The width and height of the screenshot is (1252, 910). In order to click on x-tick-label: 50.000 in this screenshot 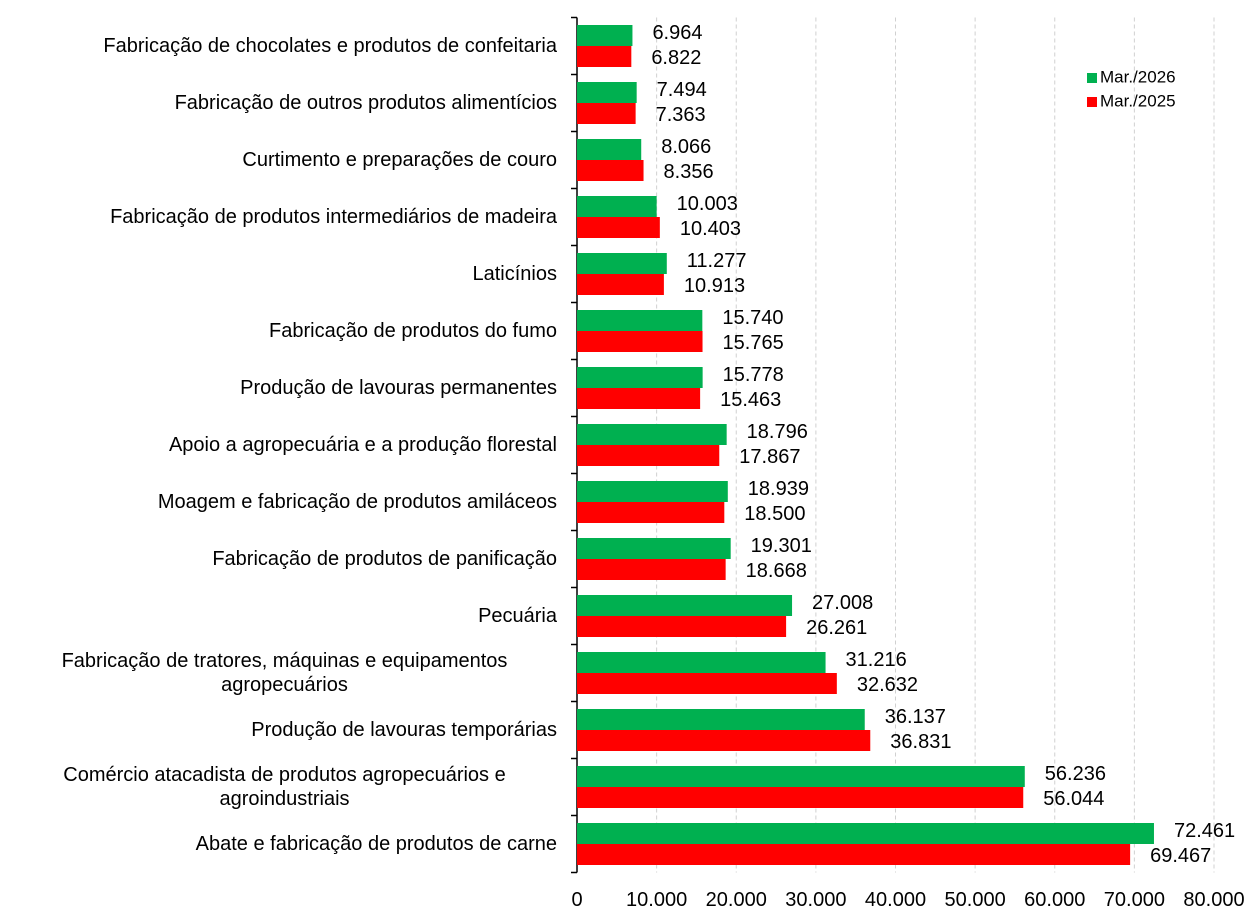, I will do `click(975, 899)`.